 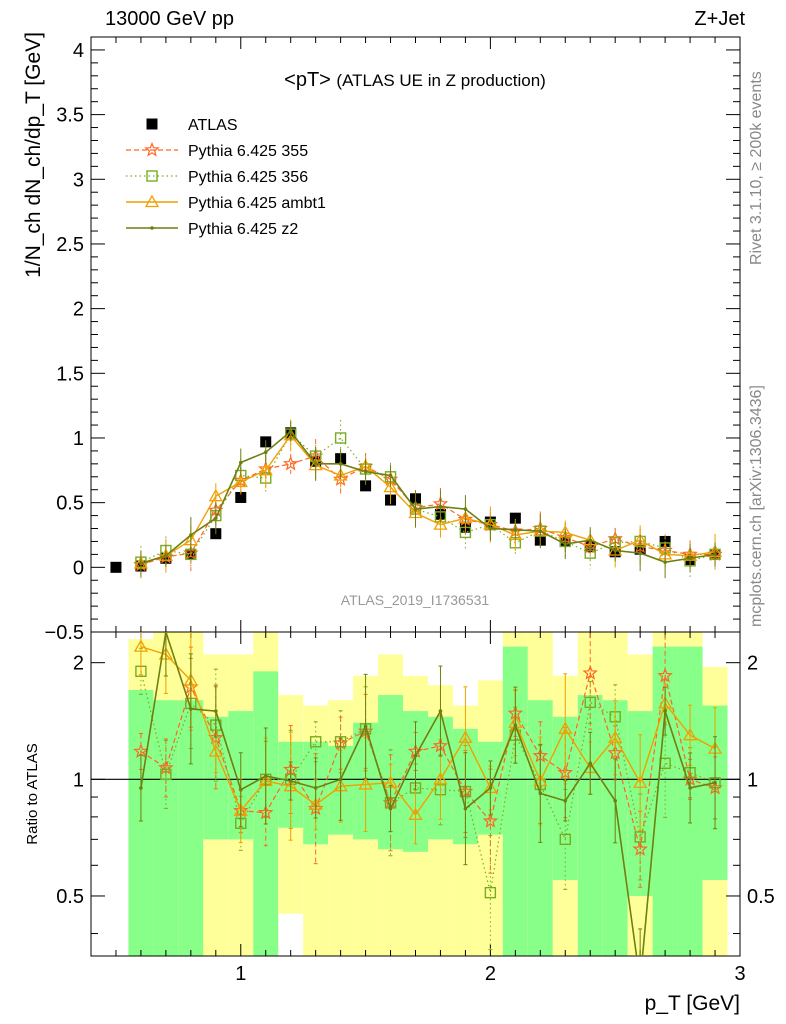 What do you see at coordinates (692, 1003) in the screenshot?
I see `x-axis-label: p_T [GeV]` at bounding box center [692, 1003].